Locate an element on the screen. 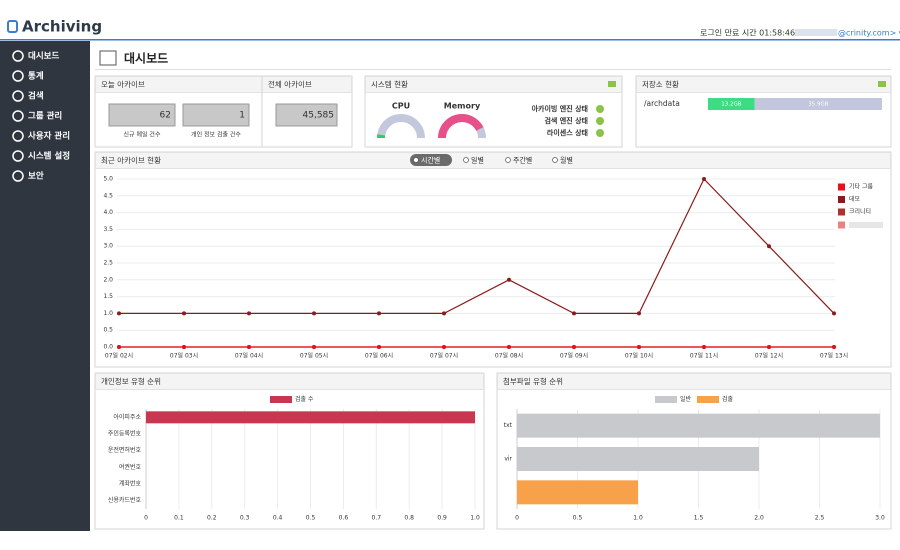  count-box is located at coordinates (142, 115).